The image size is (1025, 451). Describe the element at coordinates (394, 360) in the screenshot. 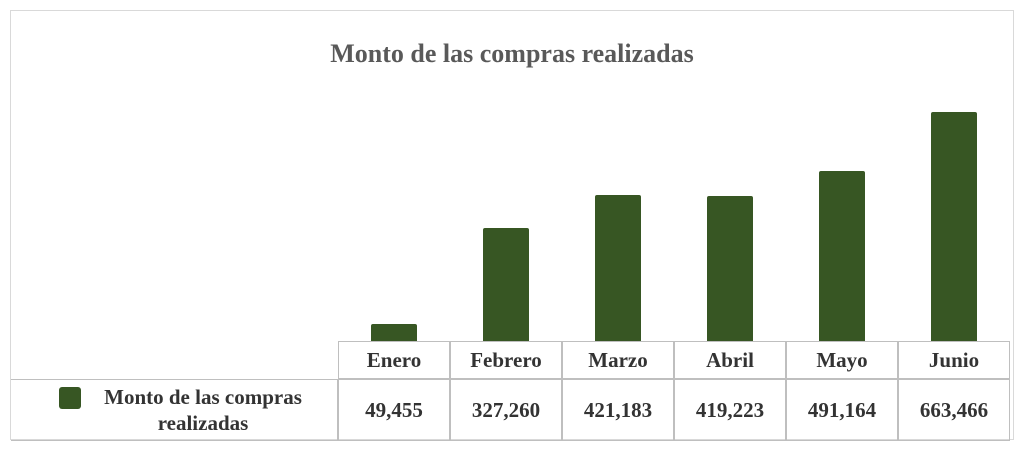

I see `x-tick-label: Enero` at that location.